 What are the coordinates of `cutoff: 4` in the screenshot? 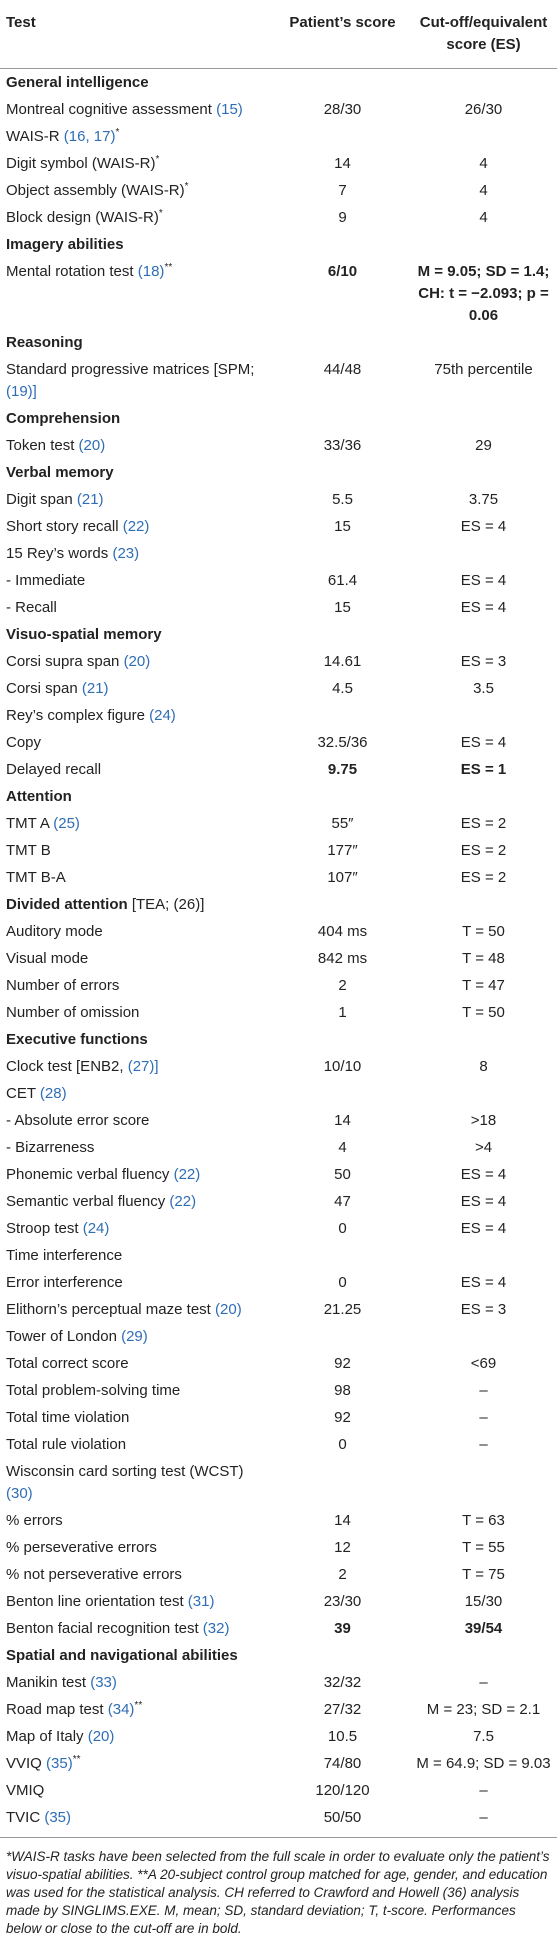 It's located at (483, 217).